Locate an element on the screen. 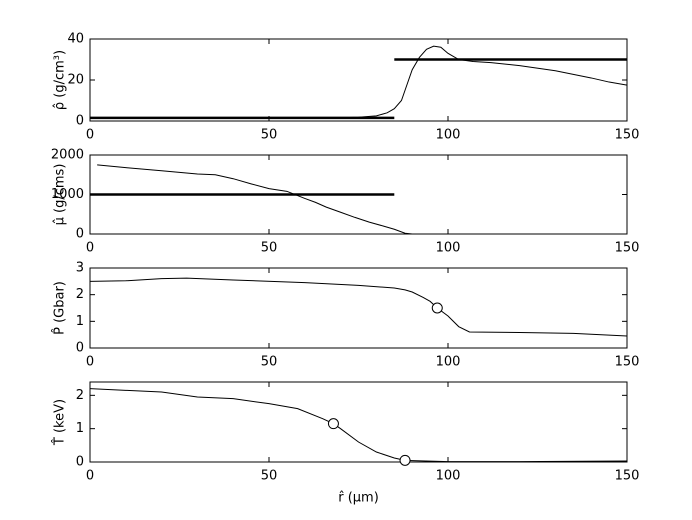  y-tick-label: 40 is located at coordinates (75, 39).